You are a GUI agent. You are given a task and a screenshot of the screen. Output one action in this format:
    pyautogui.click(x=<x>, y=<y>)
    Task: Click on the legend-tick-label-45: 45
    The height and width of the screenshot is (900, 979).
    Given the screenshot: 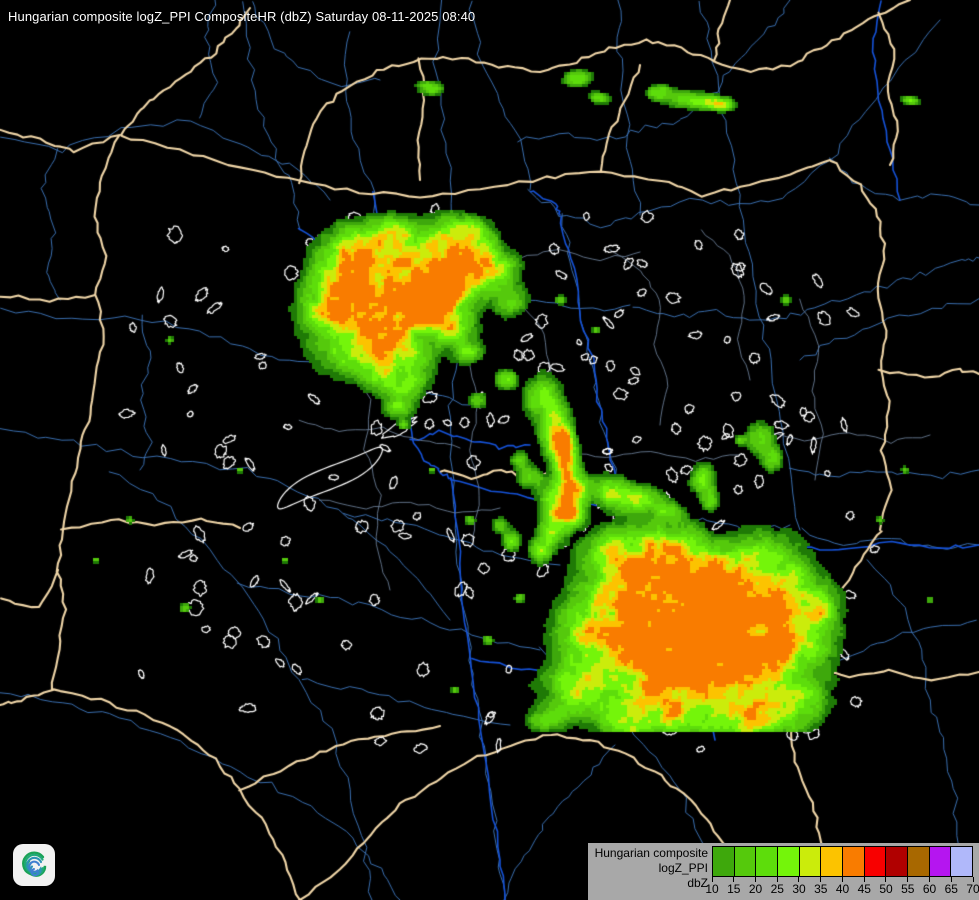 What is the action you would take?
    pyautogui.click(x=864, y=889)
    